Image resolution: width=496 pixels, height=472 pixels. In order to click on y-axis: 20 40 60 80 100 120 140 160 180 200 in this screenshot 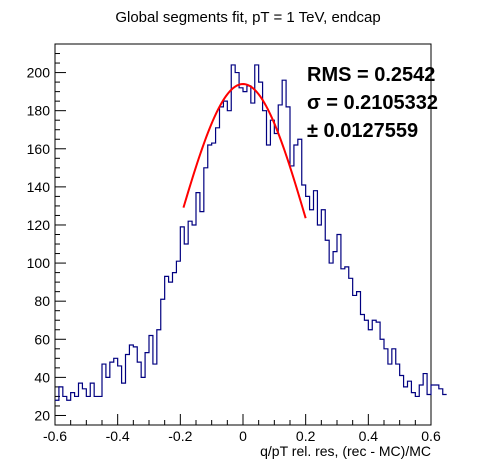, I will do `click(46, 233)`.